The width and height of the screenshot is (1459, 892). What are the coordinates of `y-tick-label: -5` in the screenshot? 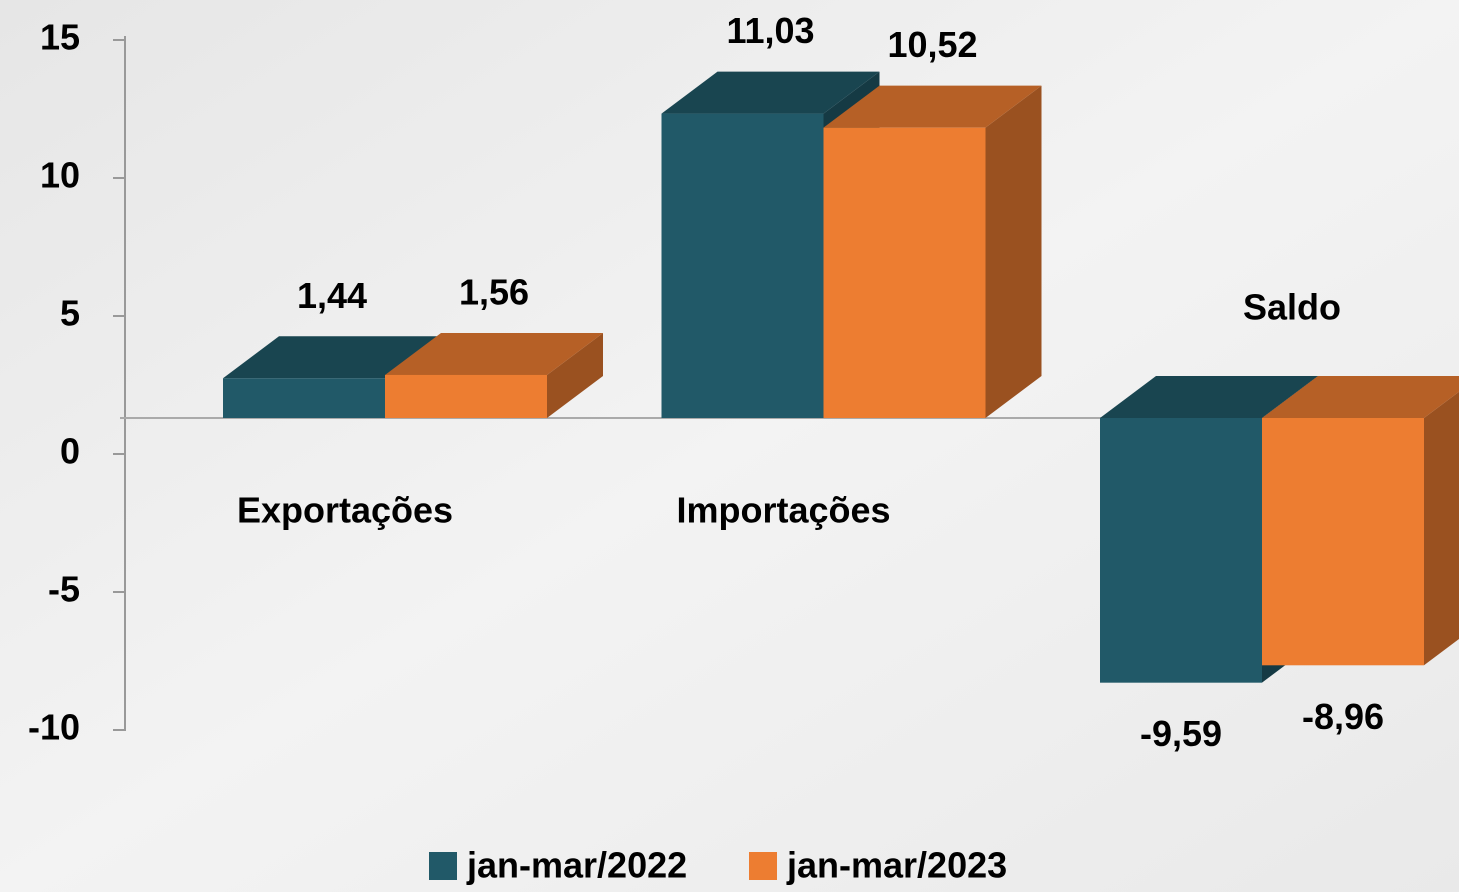 It's located at (64, 589).